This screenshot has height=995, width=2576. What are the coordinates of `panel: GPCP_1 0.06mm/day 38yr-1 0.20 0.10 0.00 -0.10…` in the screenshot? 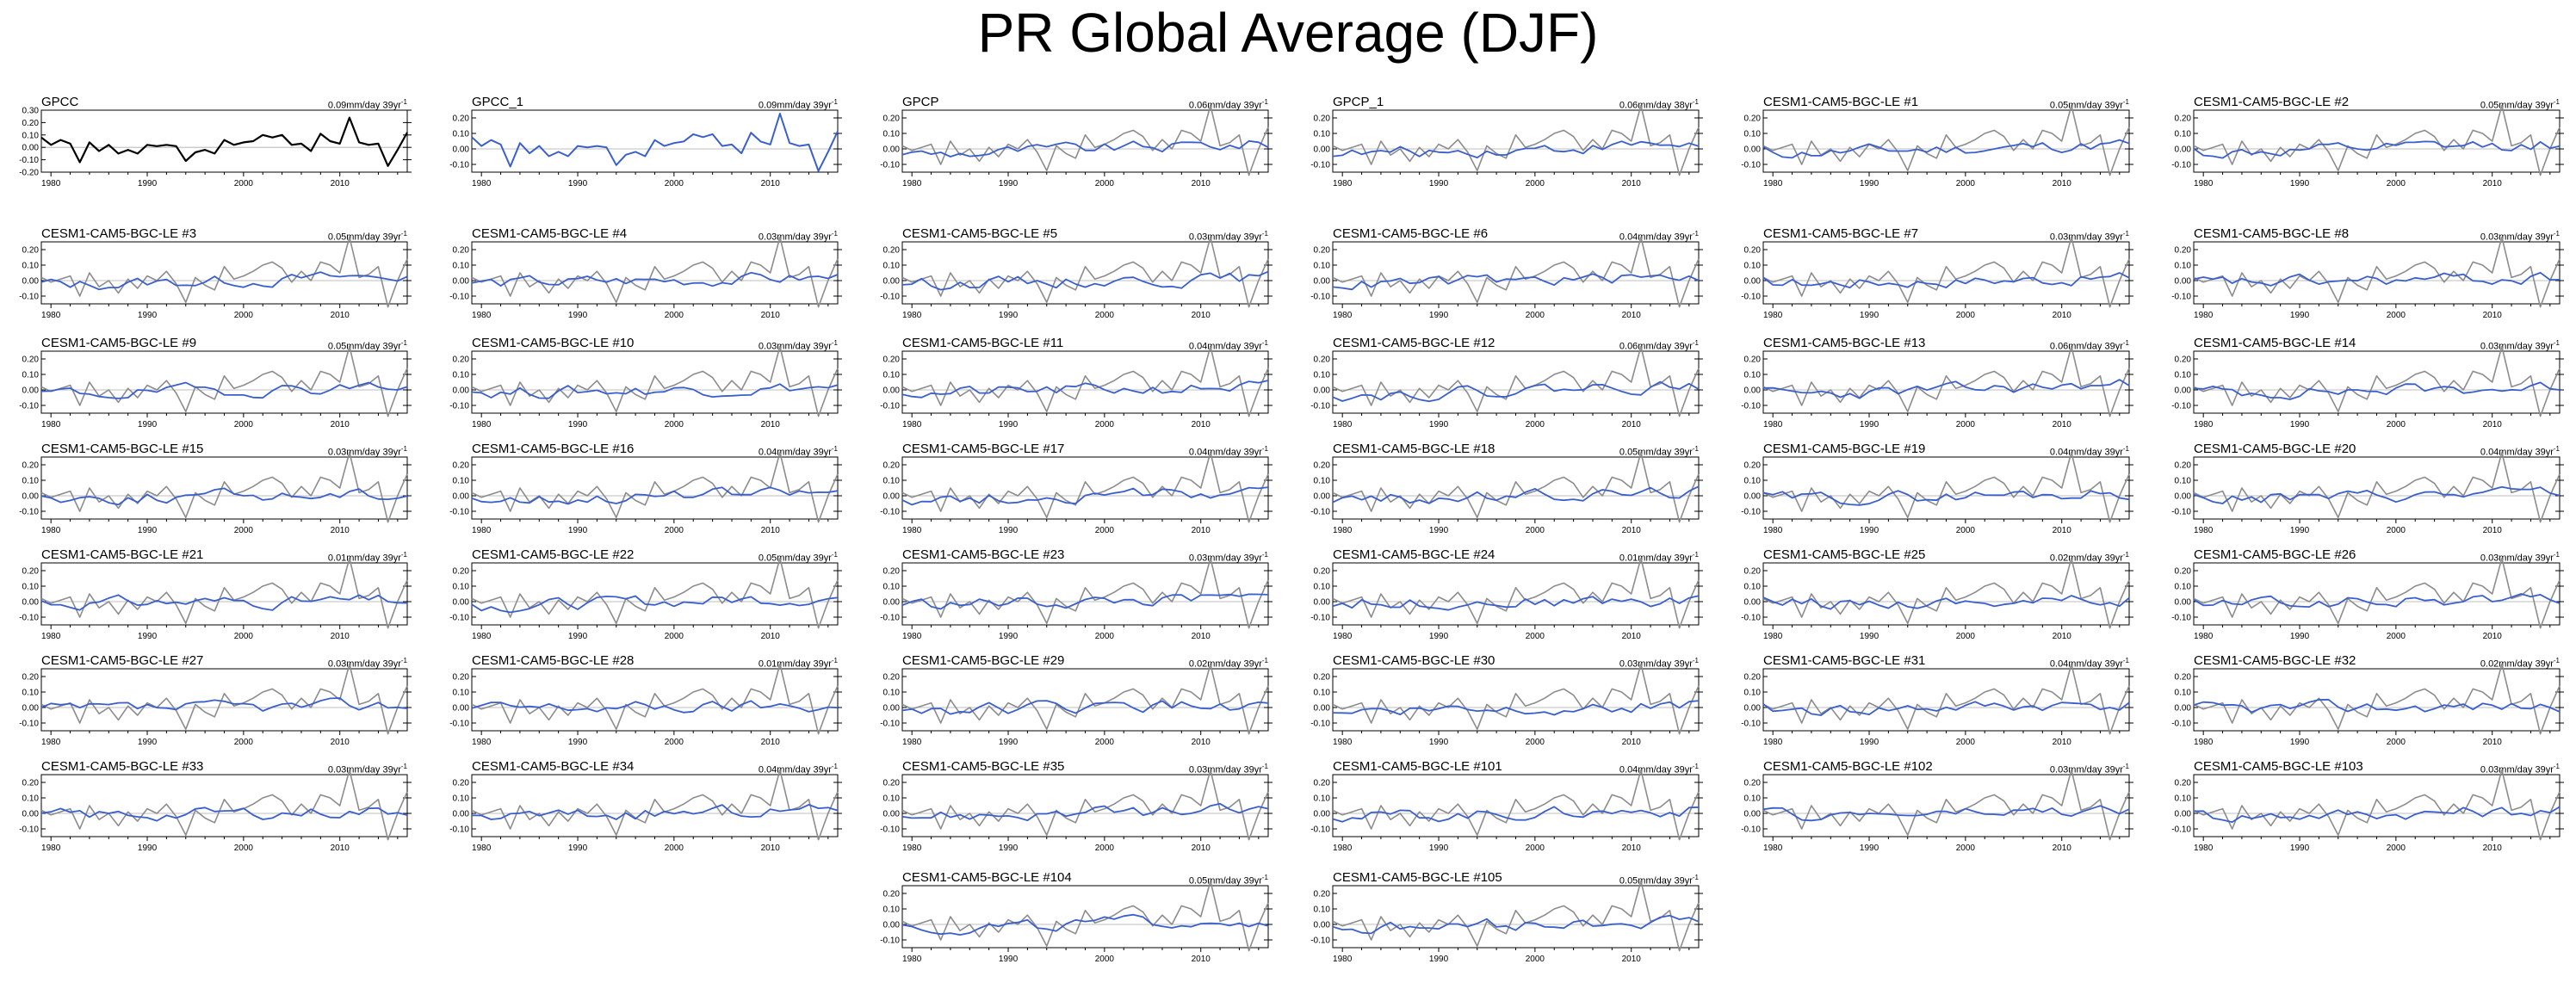 It's located at (1523, 146).